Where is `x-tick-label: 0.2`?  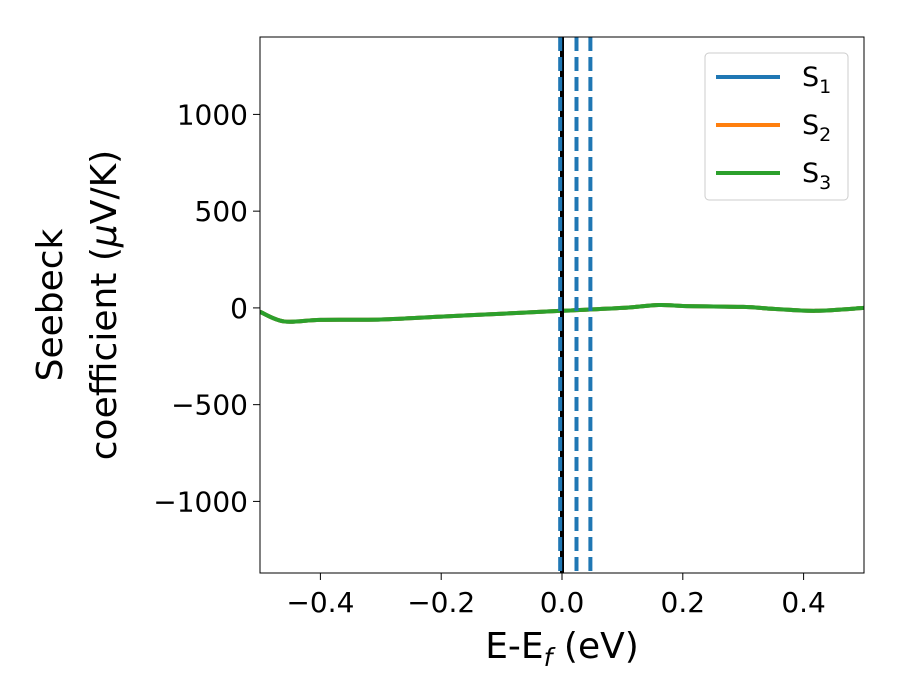 x-tick-label: 0.2 is located at coordinates (683, 602).